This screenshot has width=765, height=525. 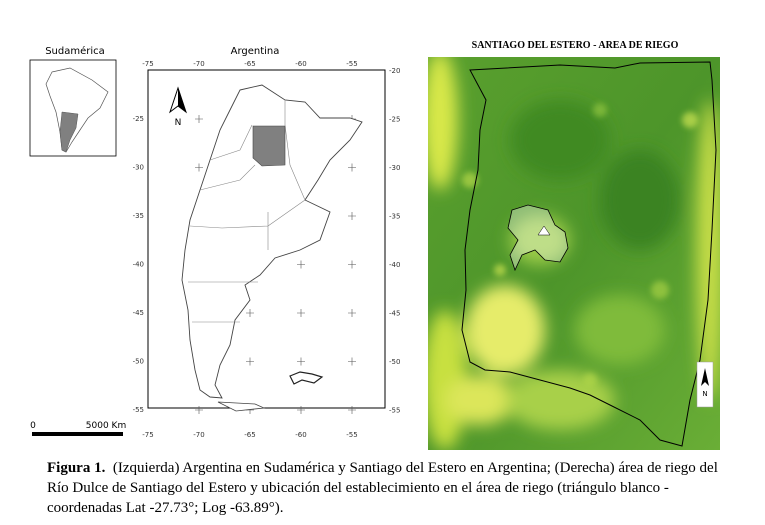 What do you see at coordinates (77, 434) in the screenshot?
I see `scale-bar` at bounding box center [77, 434].